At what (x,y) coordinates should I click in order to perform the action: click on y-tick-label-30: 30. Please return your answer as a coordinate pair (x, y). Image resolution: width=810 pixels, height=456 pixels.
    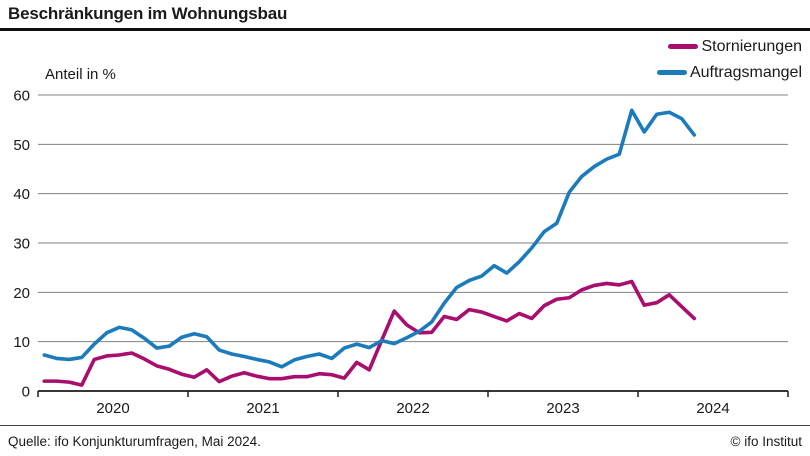
    Looking at the image, I should click on (21, 244).